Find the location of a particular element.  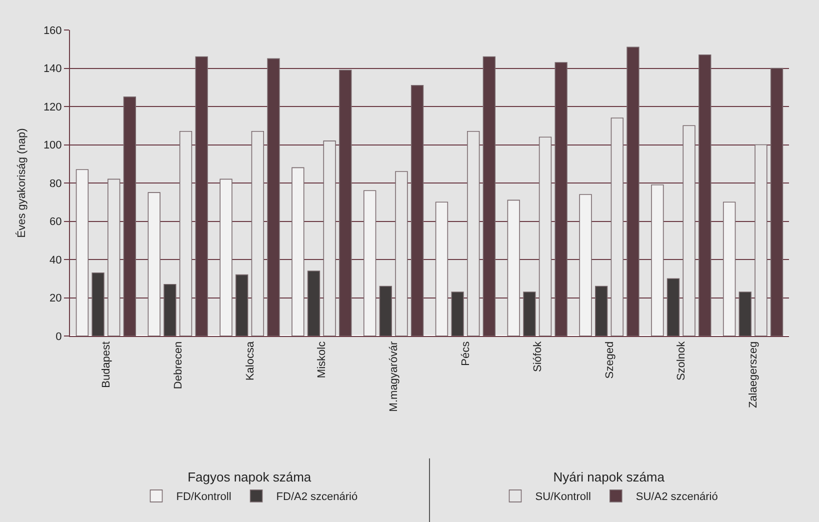

y-tick-label: 40 is located at coordinates (56, 260).